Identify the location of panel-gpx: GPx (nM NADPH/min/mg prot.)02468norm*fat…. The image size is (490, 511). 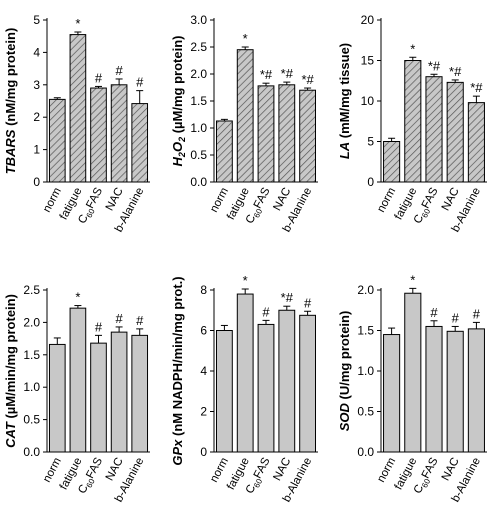
(244, 388).